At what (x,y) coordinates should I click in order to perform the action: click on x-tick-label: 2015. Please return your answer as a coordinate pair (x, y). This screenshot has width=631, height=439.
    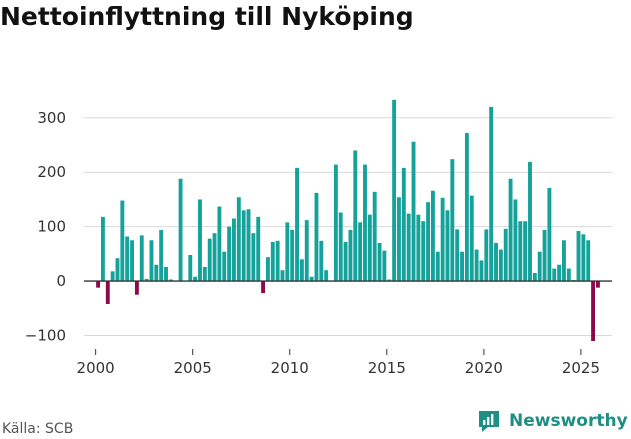
    Looking at the image, I should click on (387, 368).